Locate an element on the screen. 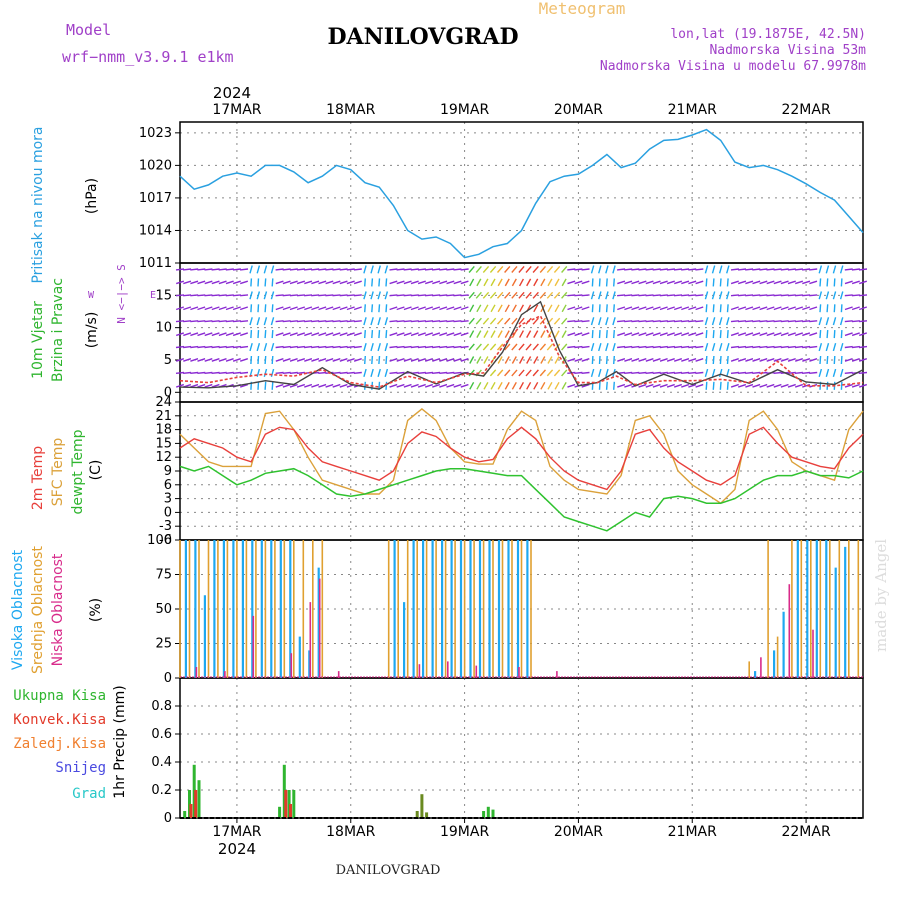 This screenshot has width=900, height=900. date-label-bottom-0: 17MAR is located at coordinates (236, 832).